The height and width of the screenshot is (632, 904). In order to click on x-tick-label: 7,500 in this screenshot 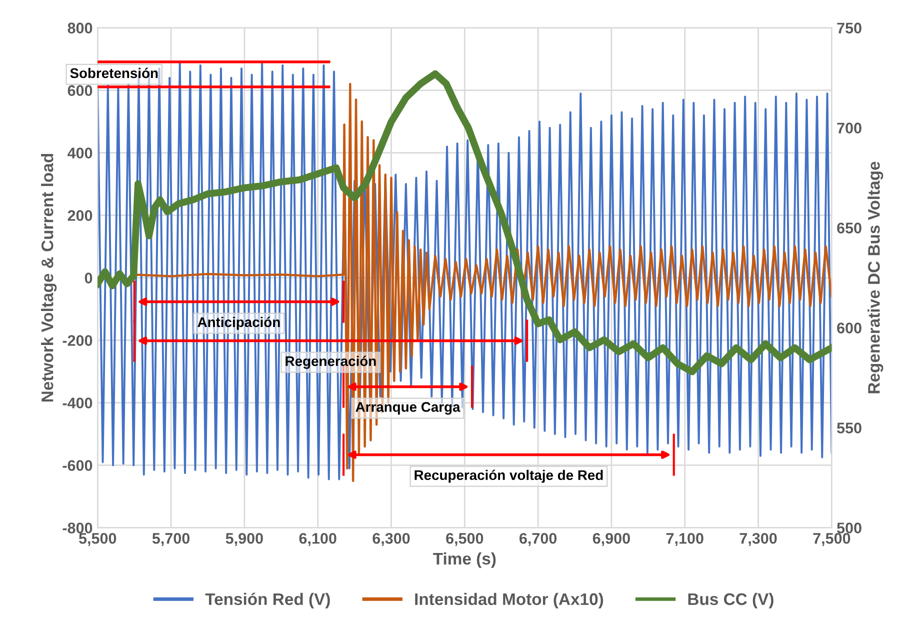, I will do `click(831, 539)`.